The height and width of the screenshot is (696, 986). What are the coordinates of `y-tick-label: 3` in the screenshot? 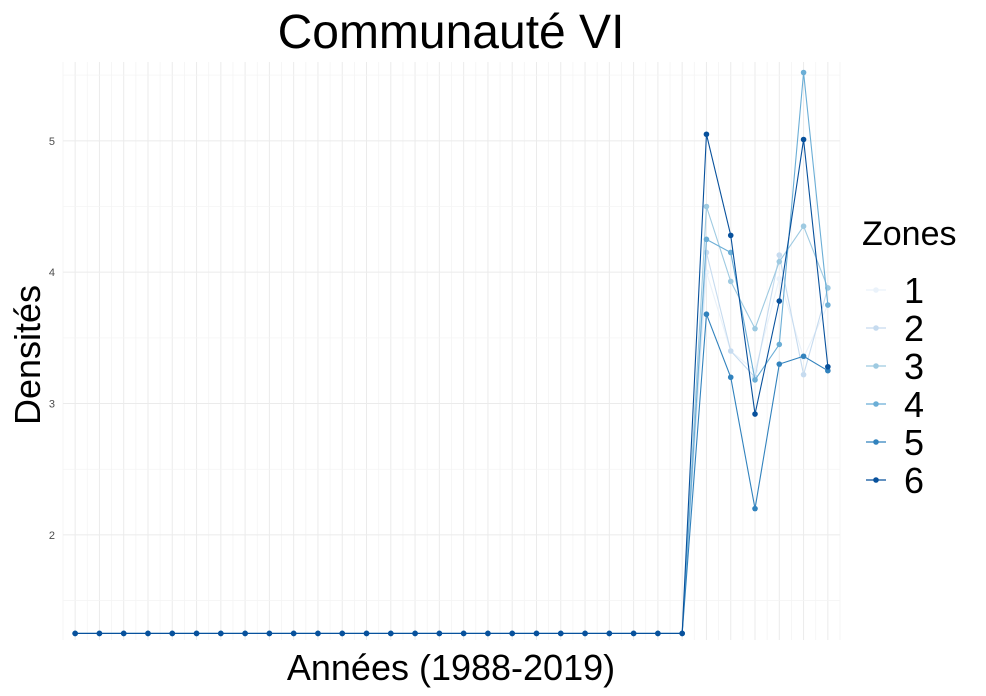 It's located at (52, 405).